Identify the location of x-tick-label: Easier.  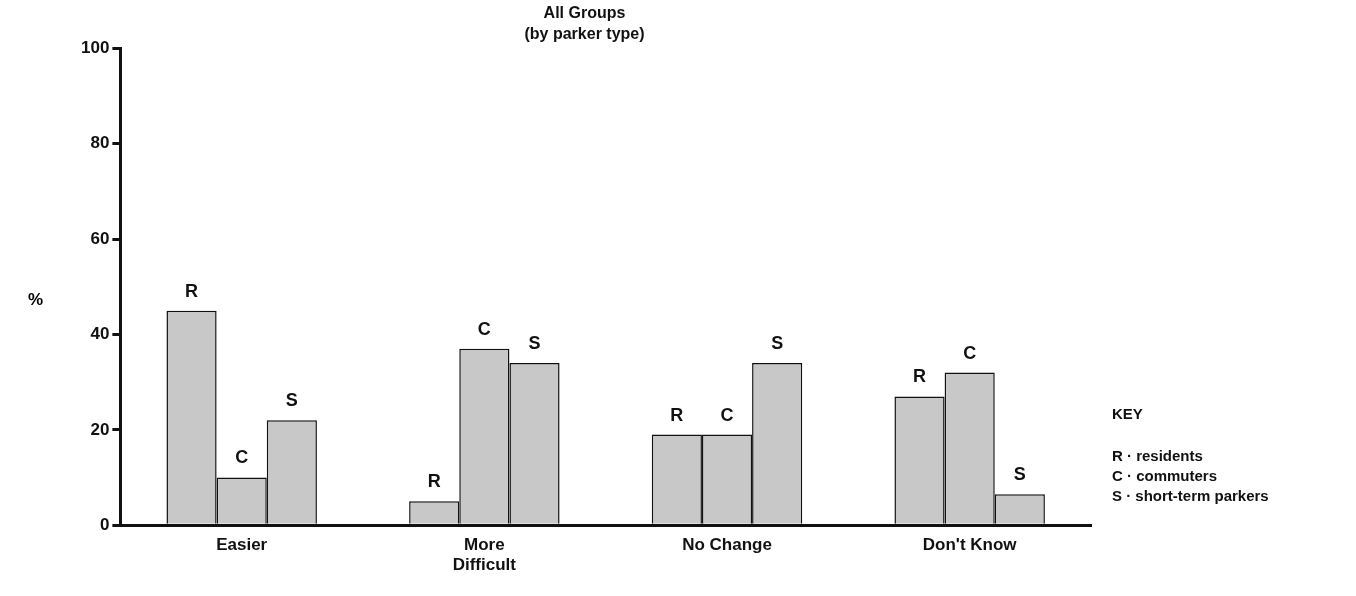
(242, 545).